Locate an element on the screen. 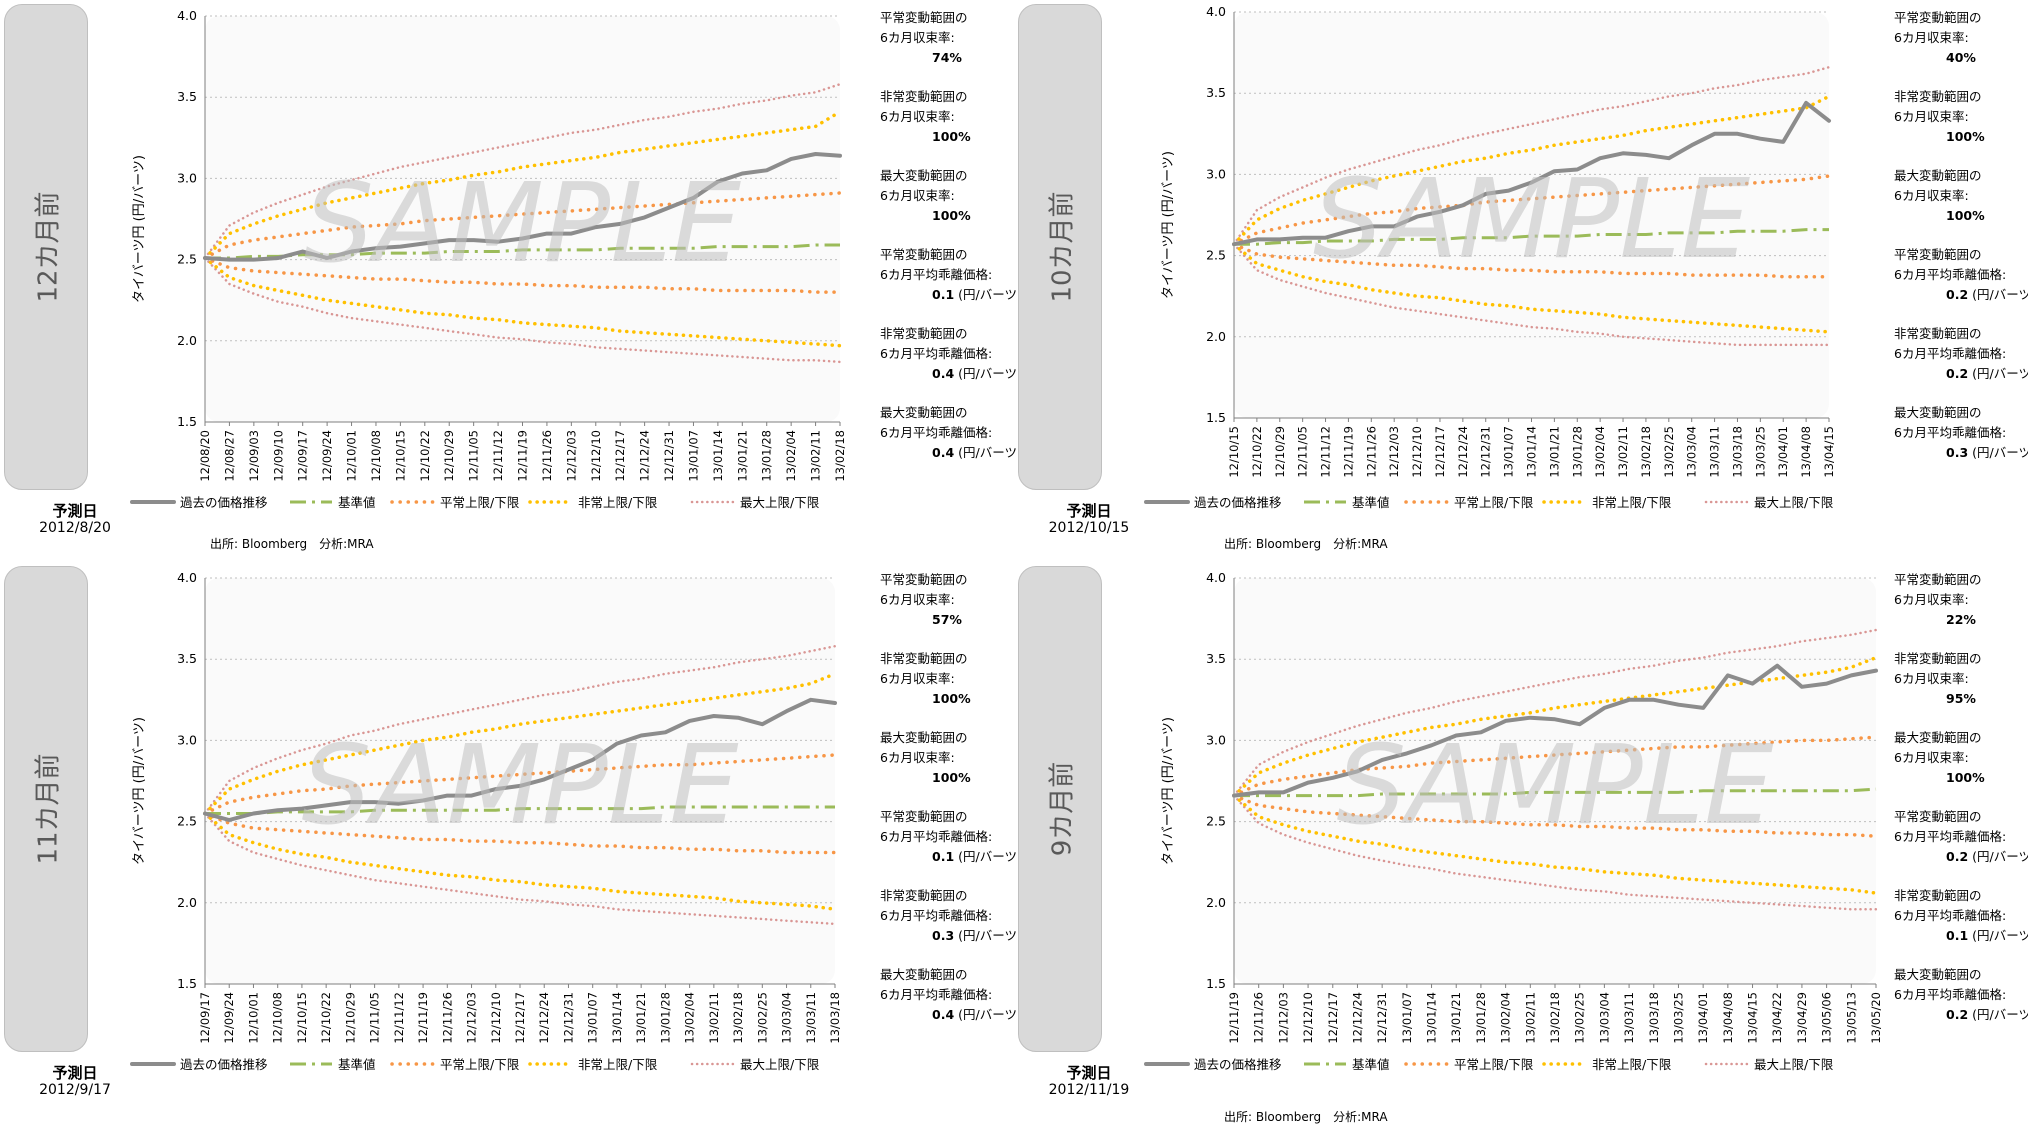 Image resolution: width=2028 pixels, height=1125 pixels. side-tab: 10カ月前 is located at coordinates (1060, 247).